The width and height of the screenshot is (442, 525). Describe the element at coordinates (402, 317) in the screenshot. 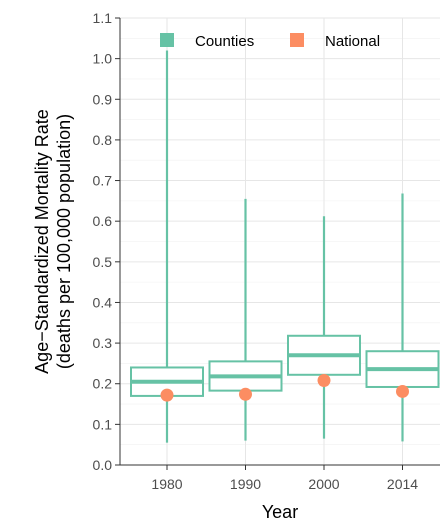

I see `box-2014` at that location.